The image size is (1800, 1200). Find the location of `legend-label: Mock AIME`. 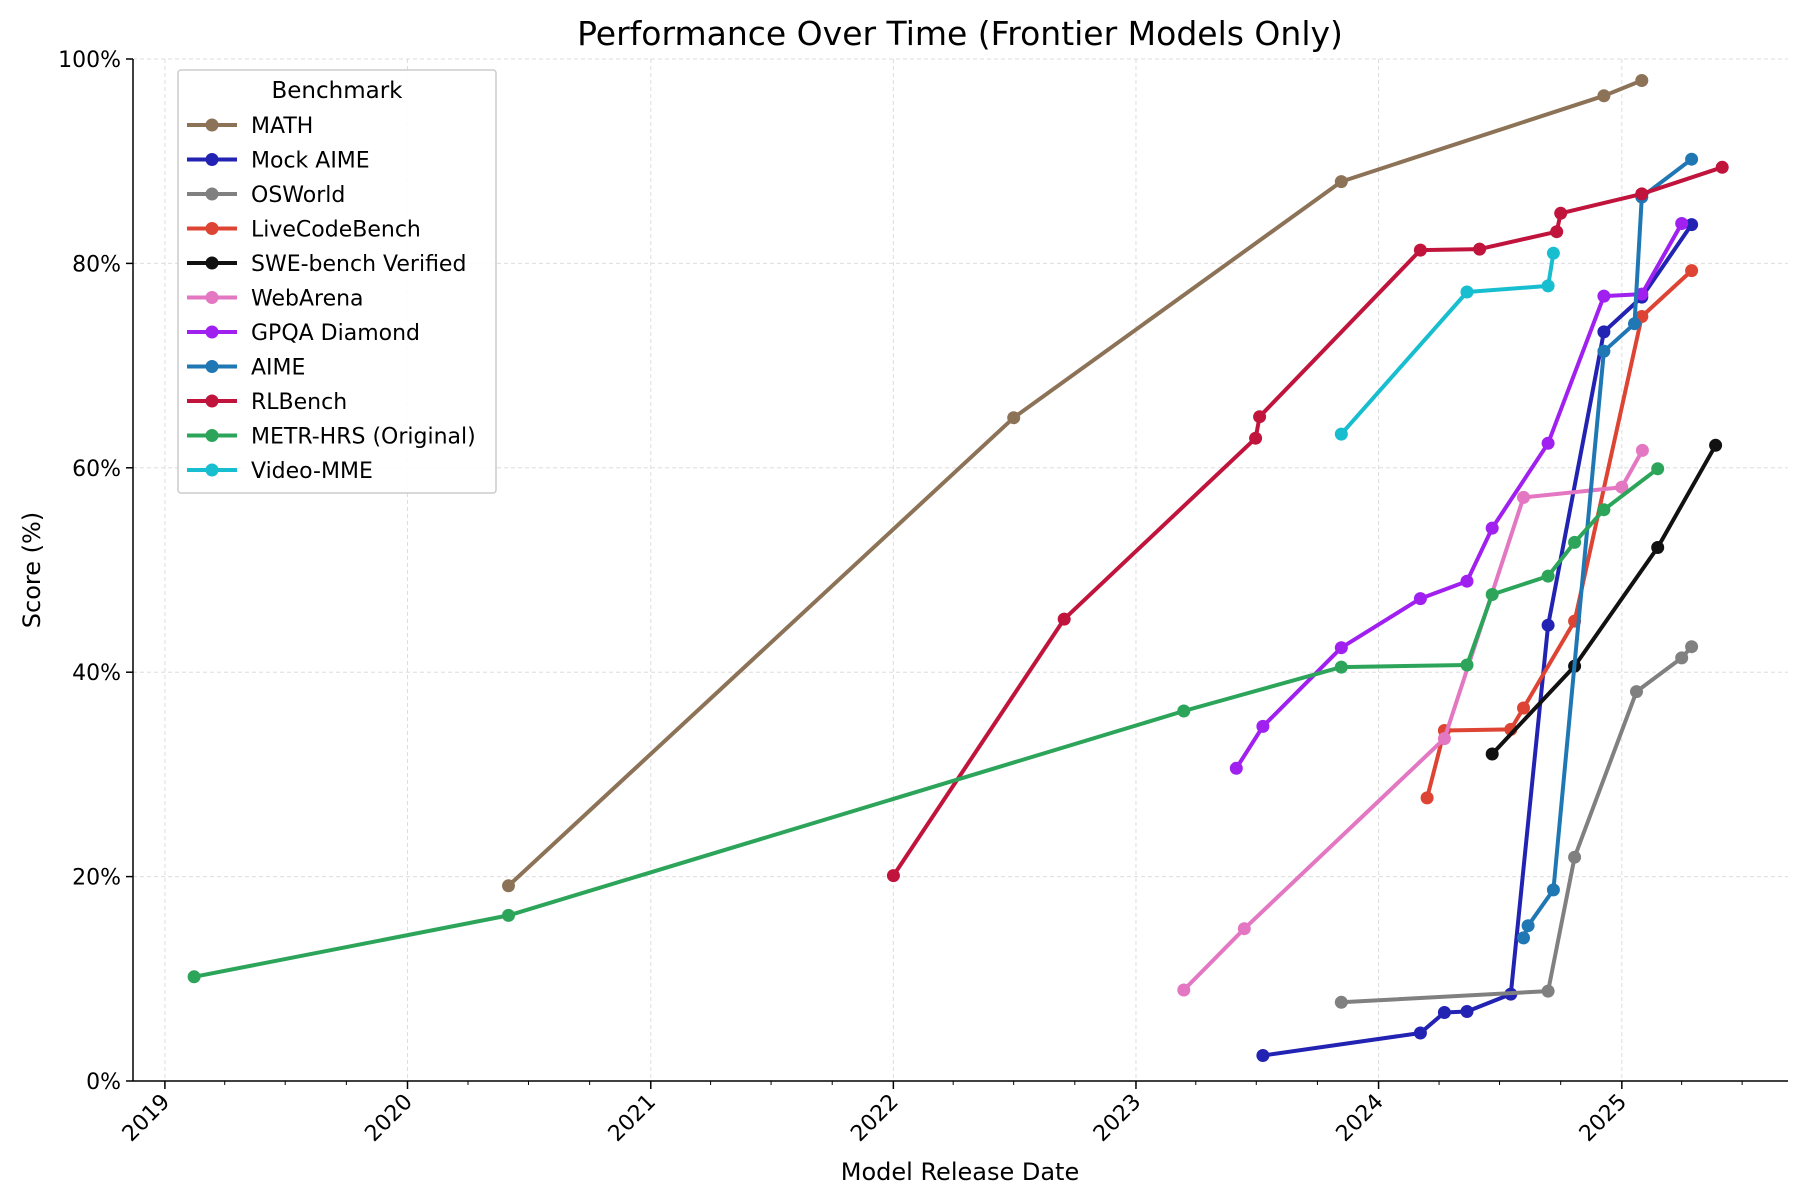

legend-label: Mock AIME is located at coordinates (310, 161).